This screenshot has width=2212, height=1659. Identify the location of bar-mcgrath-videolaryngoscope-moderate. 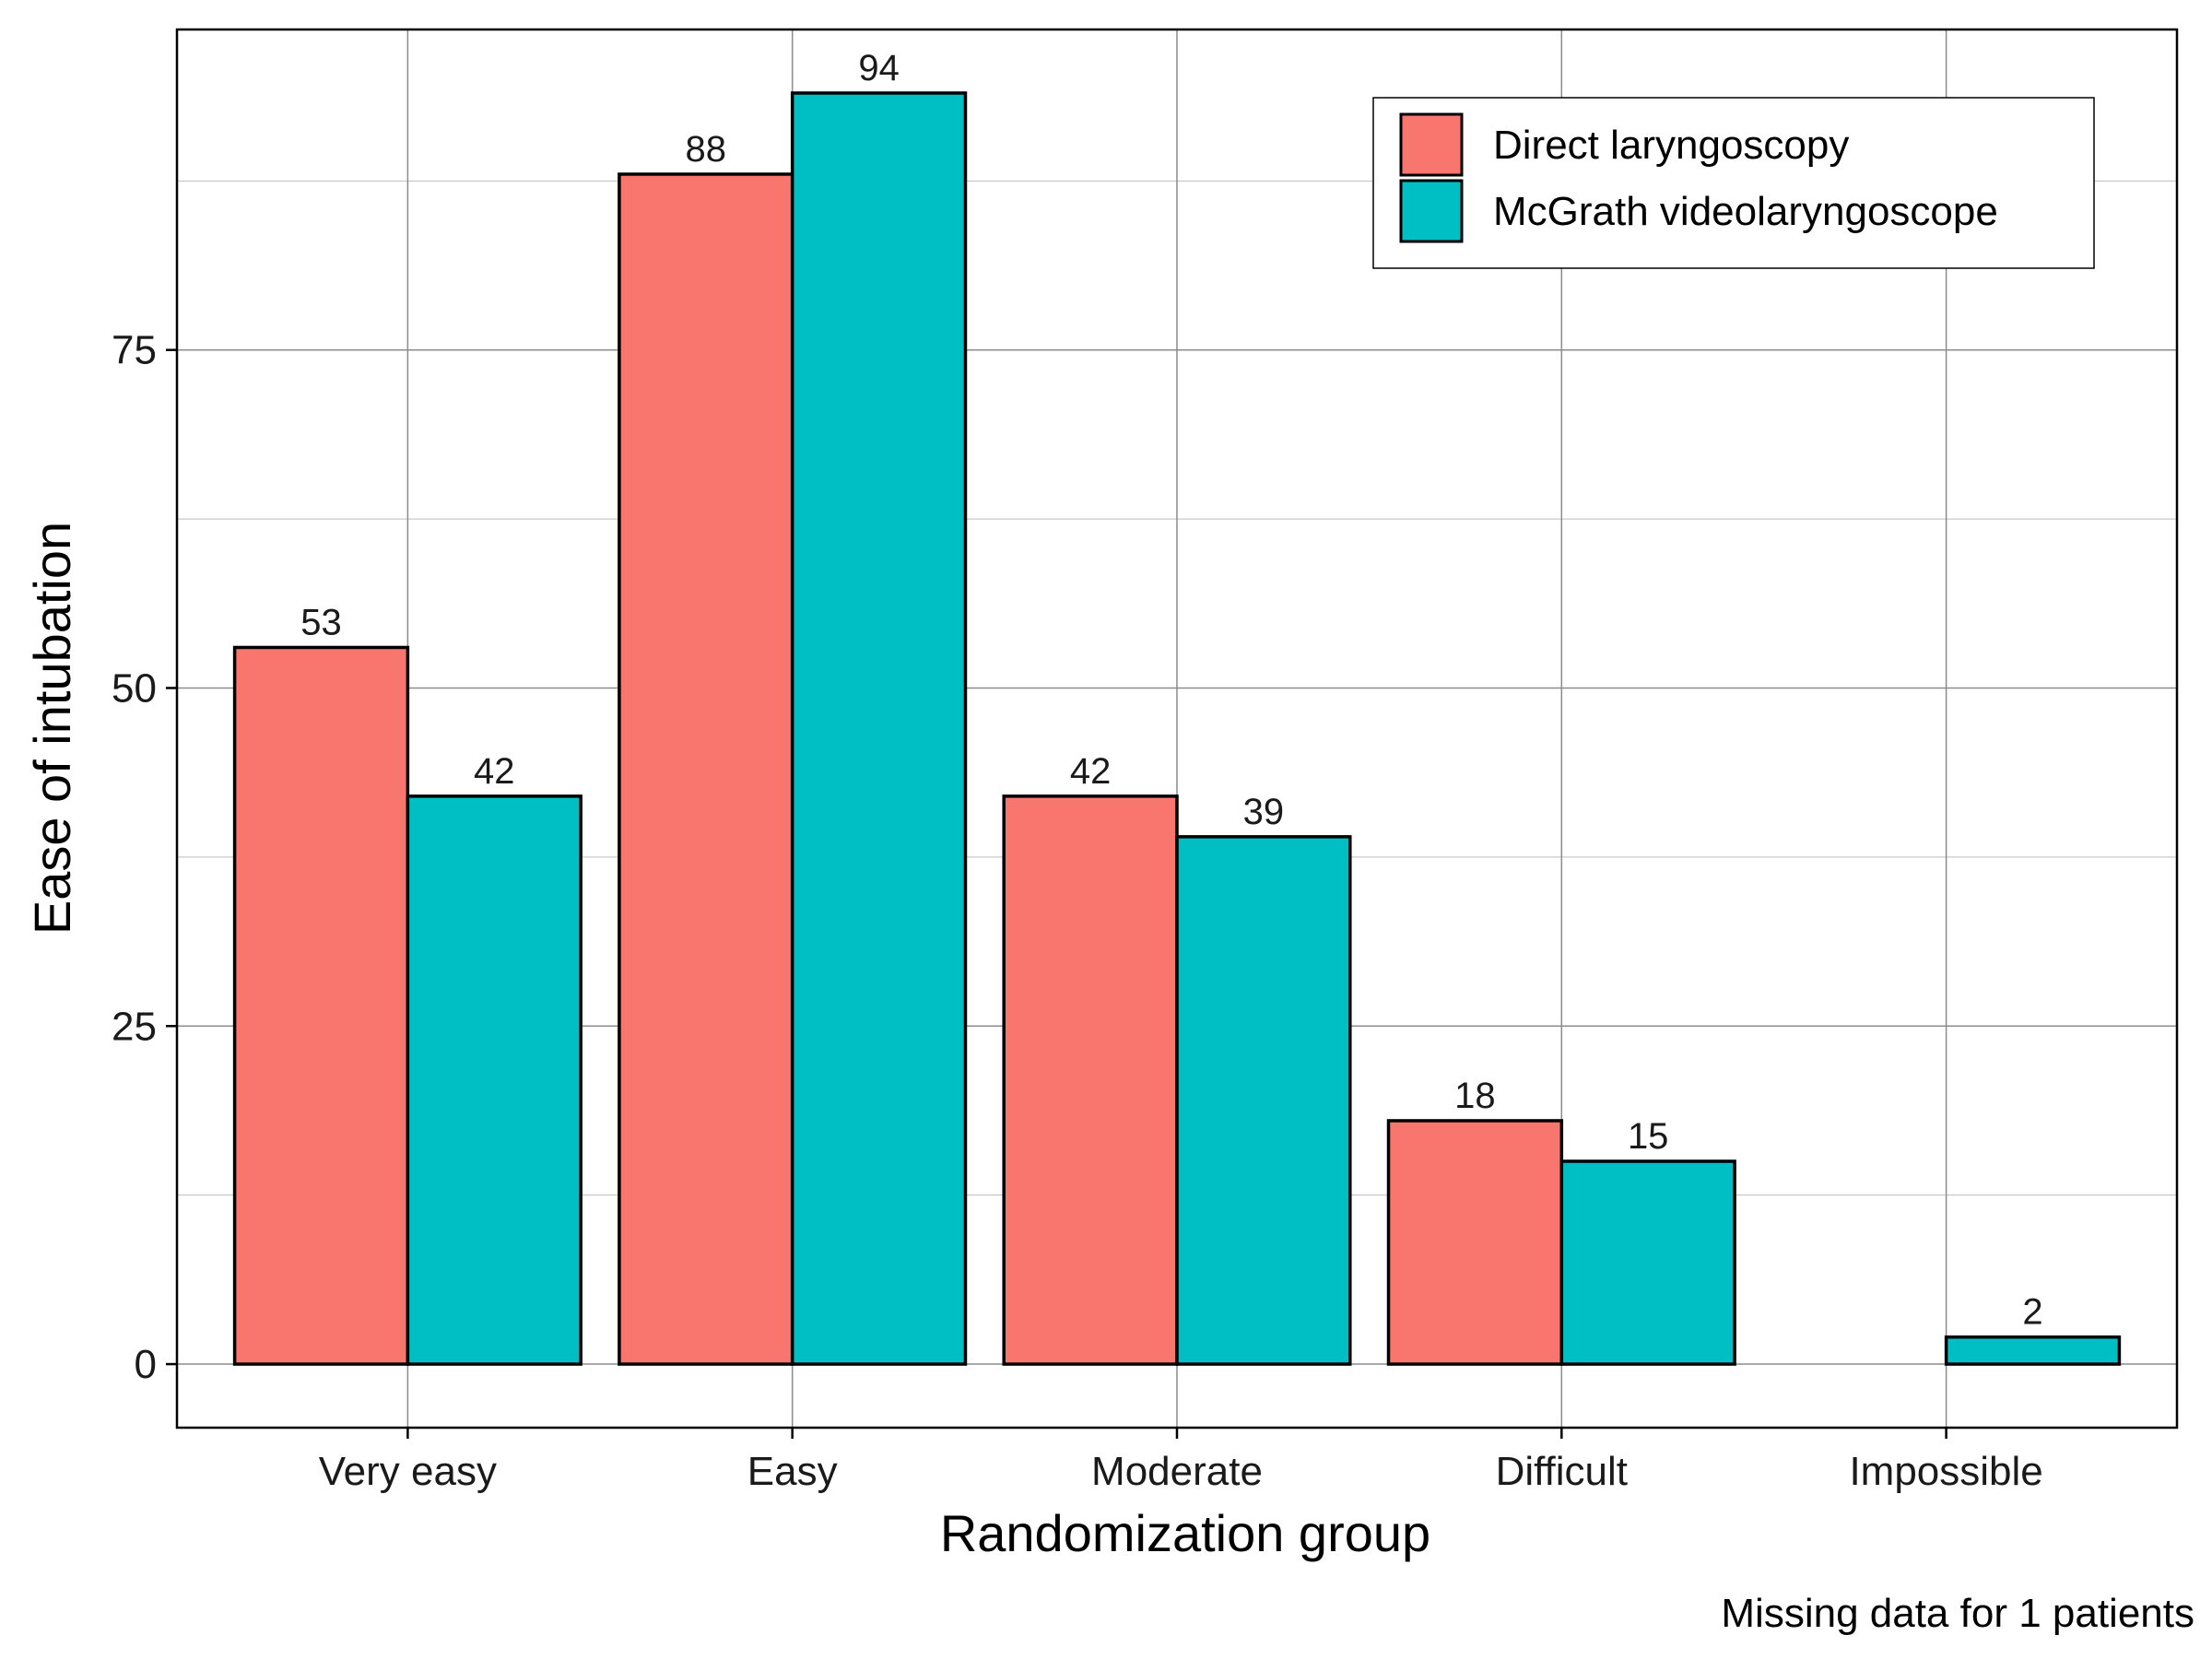
(1263, 1100).